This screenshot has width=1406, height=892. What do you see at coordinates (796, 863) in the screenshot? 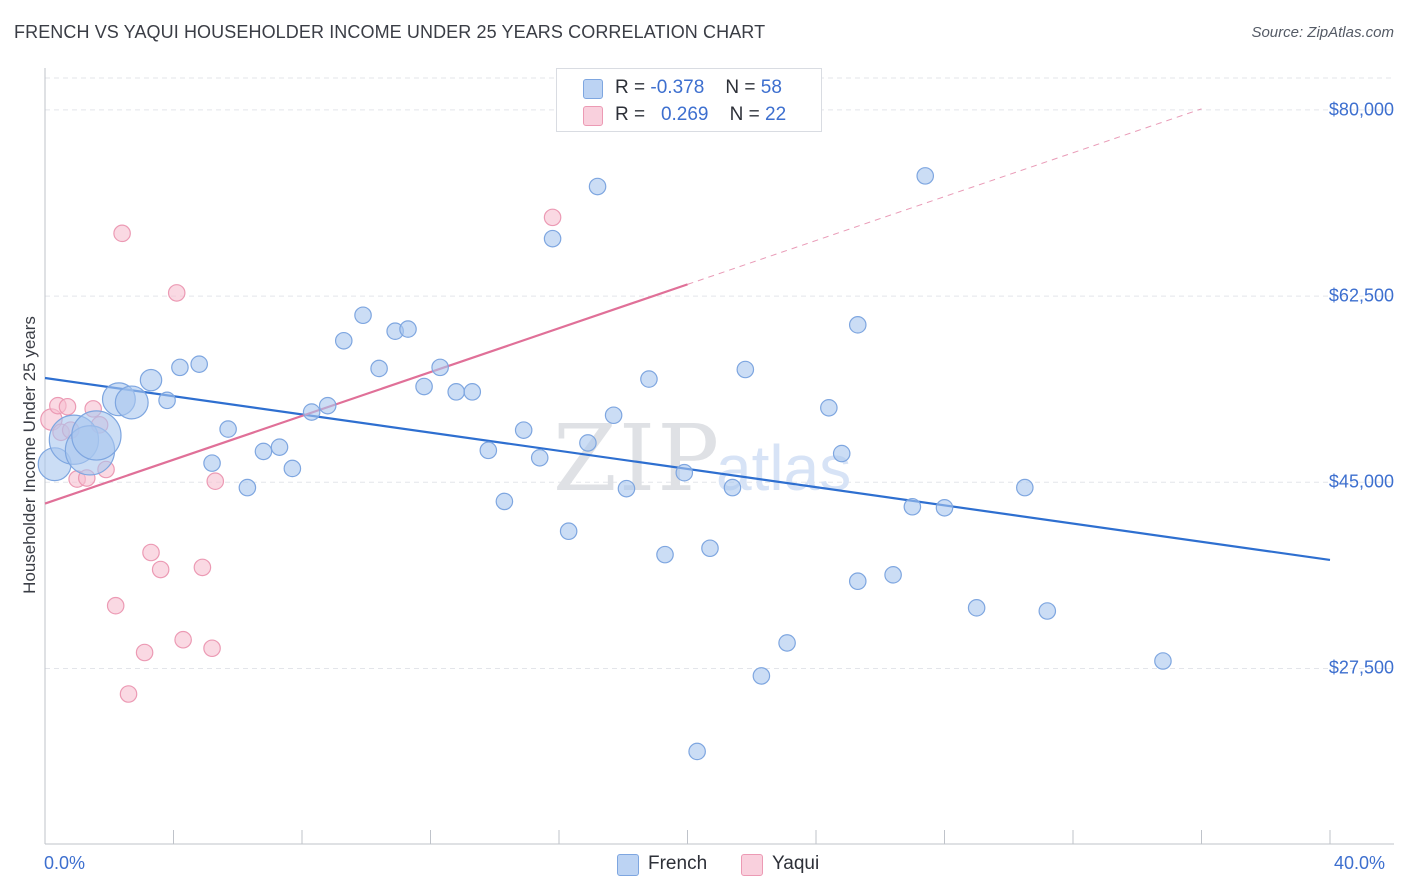
I see `yaqui-legend-label: Yaqui` at bounding box center [796, 863].